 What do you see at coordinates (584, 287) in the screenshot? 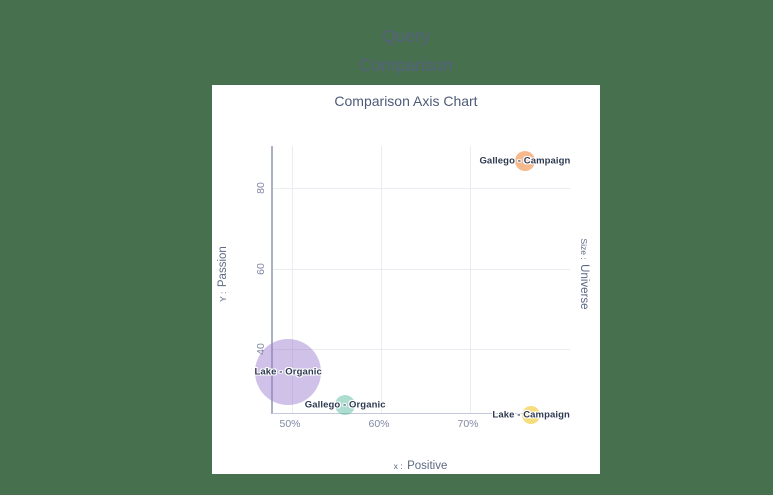
I see `size-axis-label: Universe` at bounding box center [584, 287].